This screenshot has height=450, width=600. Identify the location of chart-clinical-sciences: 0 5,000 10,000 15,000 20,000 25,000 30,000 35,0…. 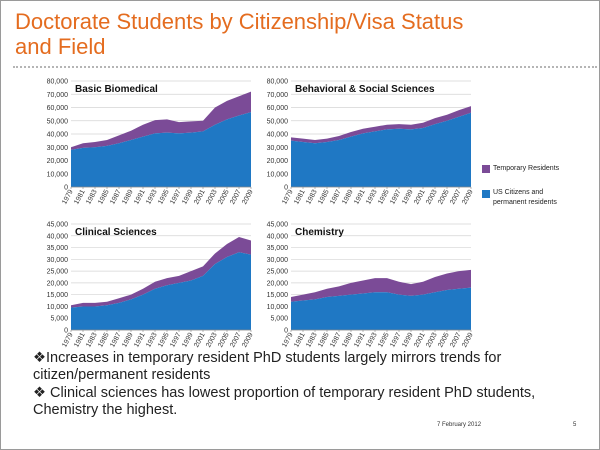
(151, 285).